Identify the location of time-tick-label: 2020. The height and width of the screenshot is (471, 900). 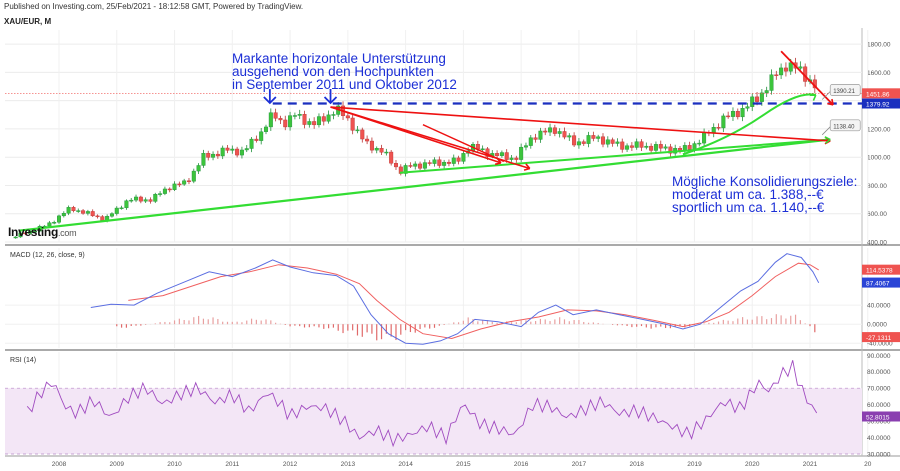
(752, 464).